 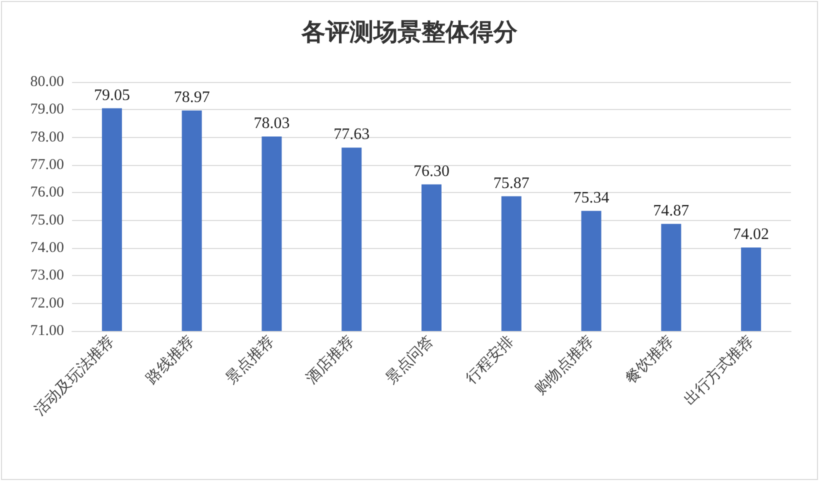 I want to click on y-tick-label: 78.00, so click(x=47, y=137).